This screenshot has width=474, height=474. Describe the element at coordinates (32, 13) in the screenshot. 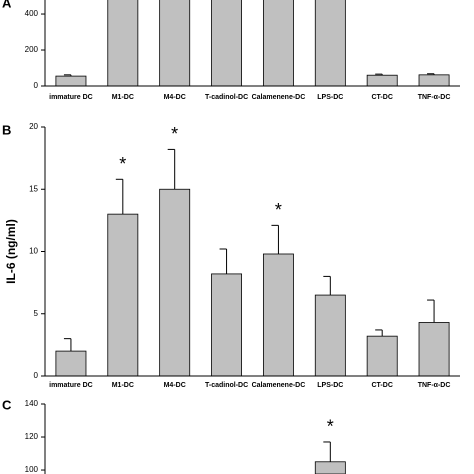

I see `y-tick-label: 400` at that location.